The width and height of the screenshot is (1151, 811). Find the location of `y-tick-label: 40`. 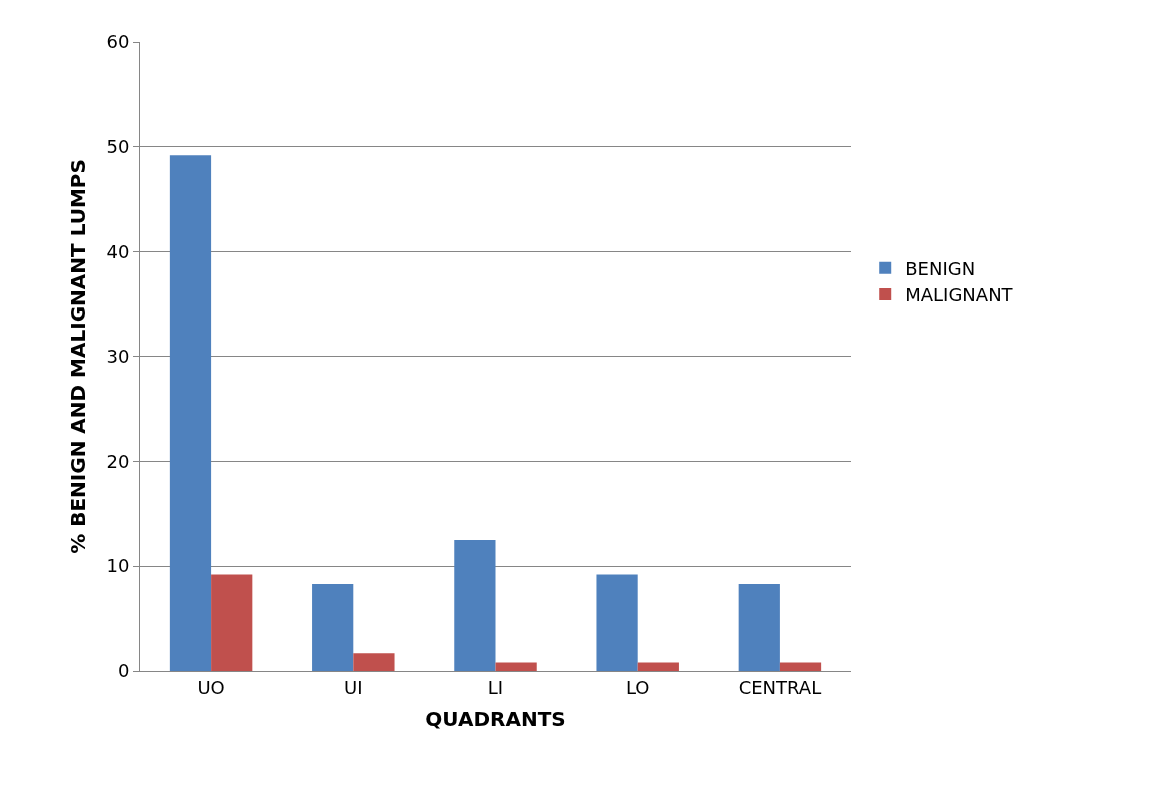

y-tick-label: 40 is located at coordinates (118, 251).